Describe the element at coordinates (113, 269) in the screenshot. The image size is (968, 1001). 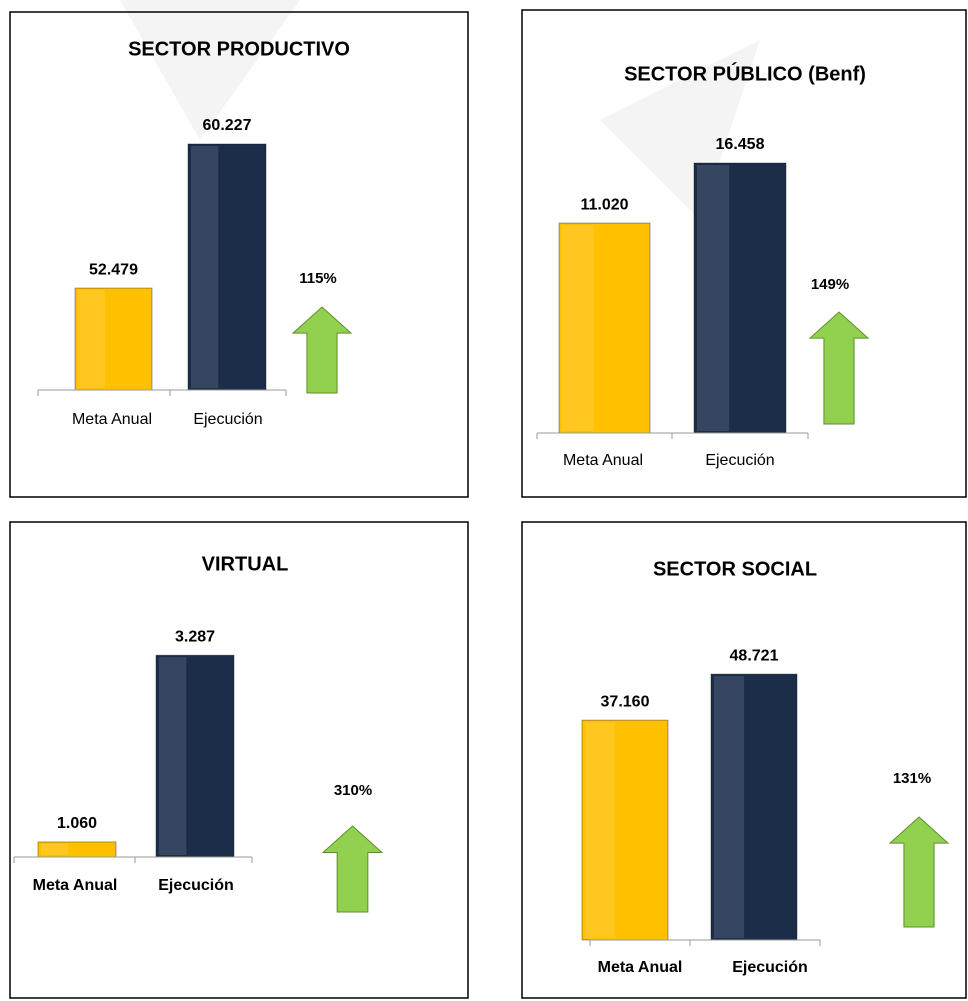
I see `value-label: 52.479` at that location.